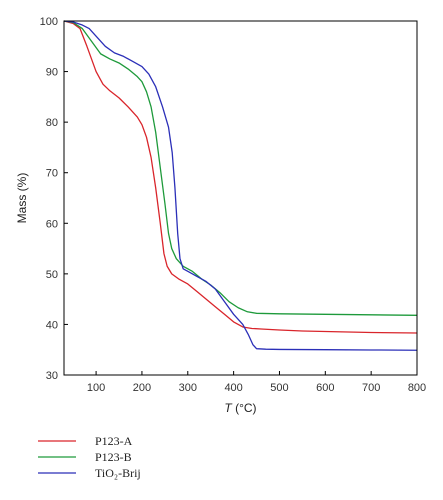  I want to click on y-tick-label: 30, so click(52, 376).